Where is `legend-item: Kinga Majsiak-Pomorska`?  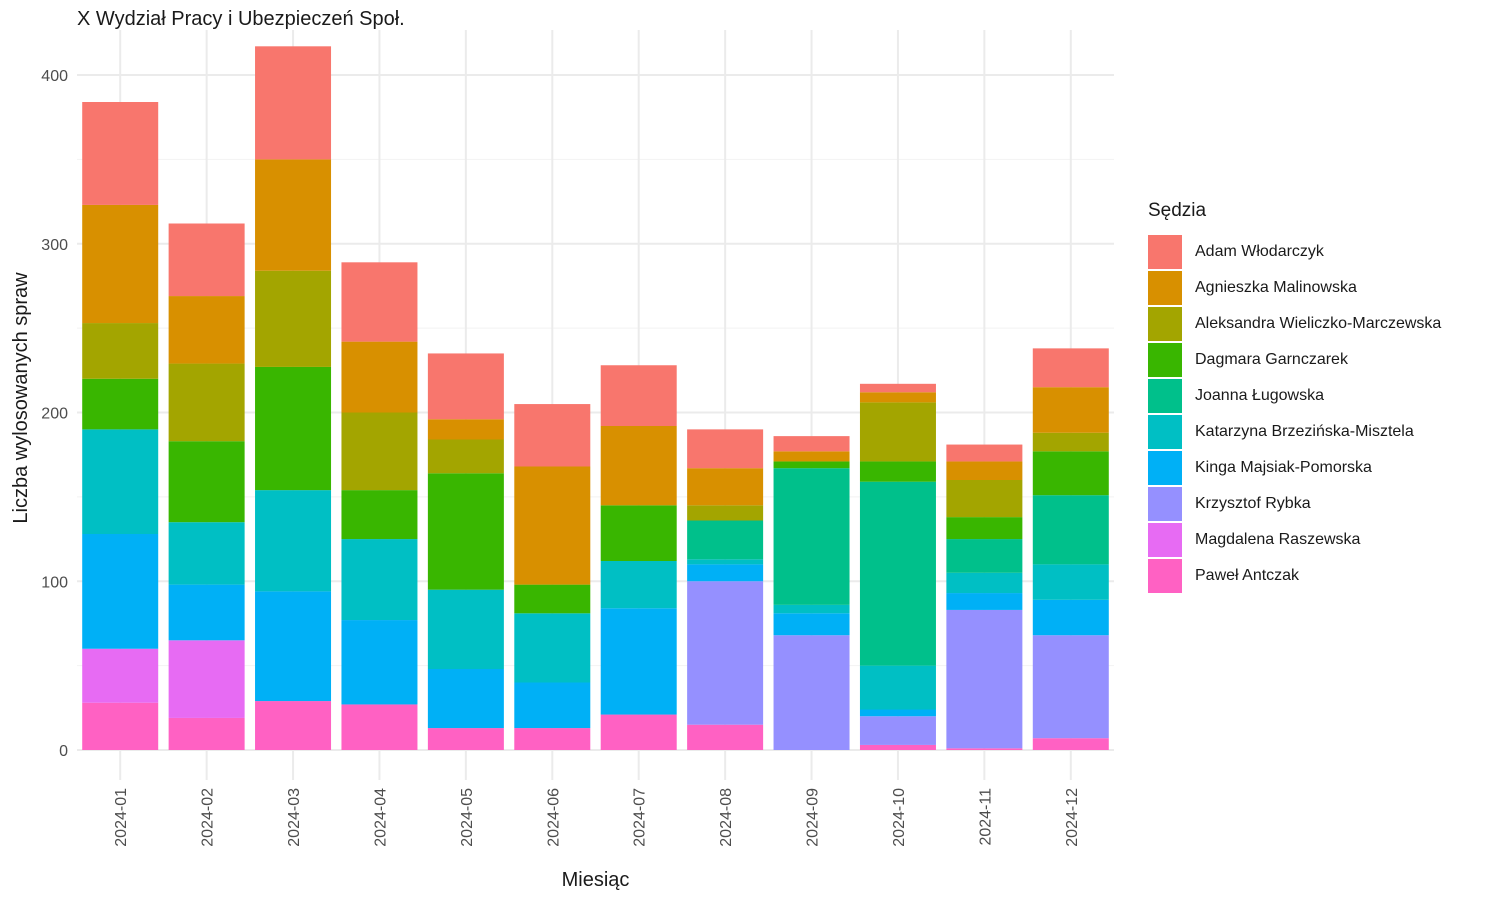
legend-item: Kinga Majsiak-Pomorska is located at coordinates (1294, 468).